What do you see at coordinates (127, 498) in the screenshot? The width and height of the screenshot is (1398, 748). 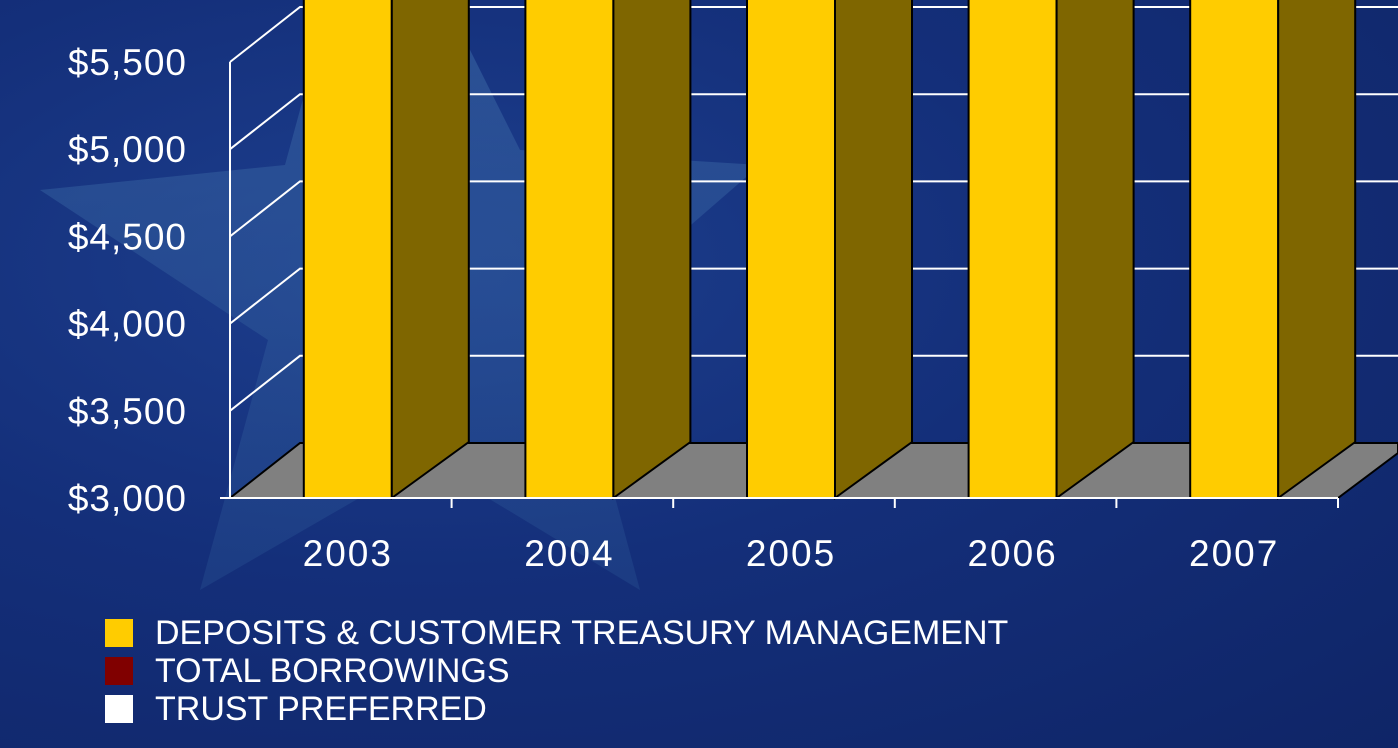 I see `y-tick-label: $3,000` at bounding box center [127, 498].